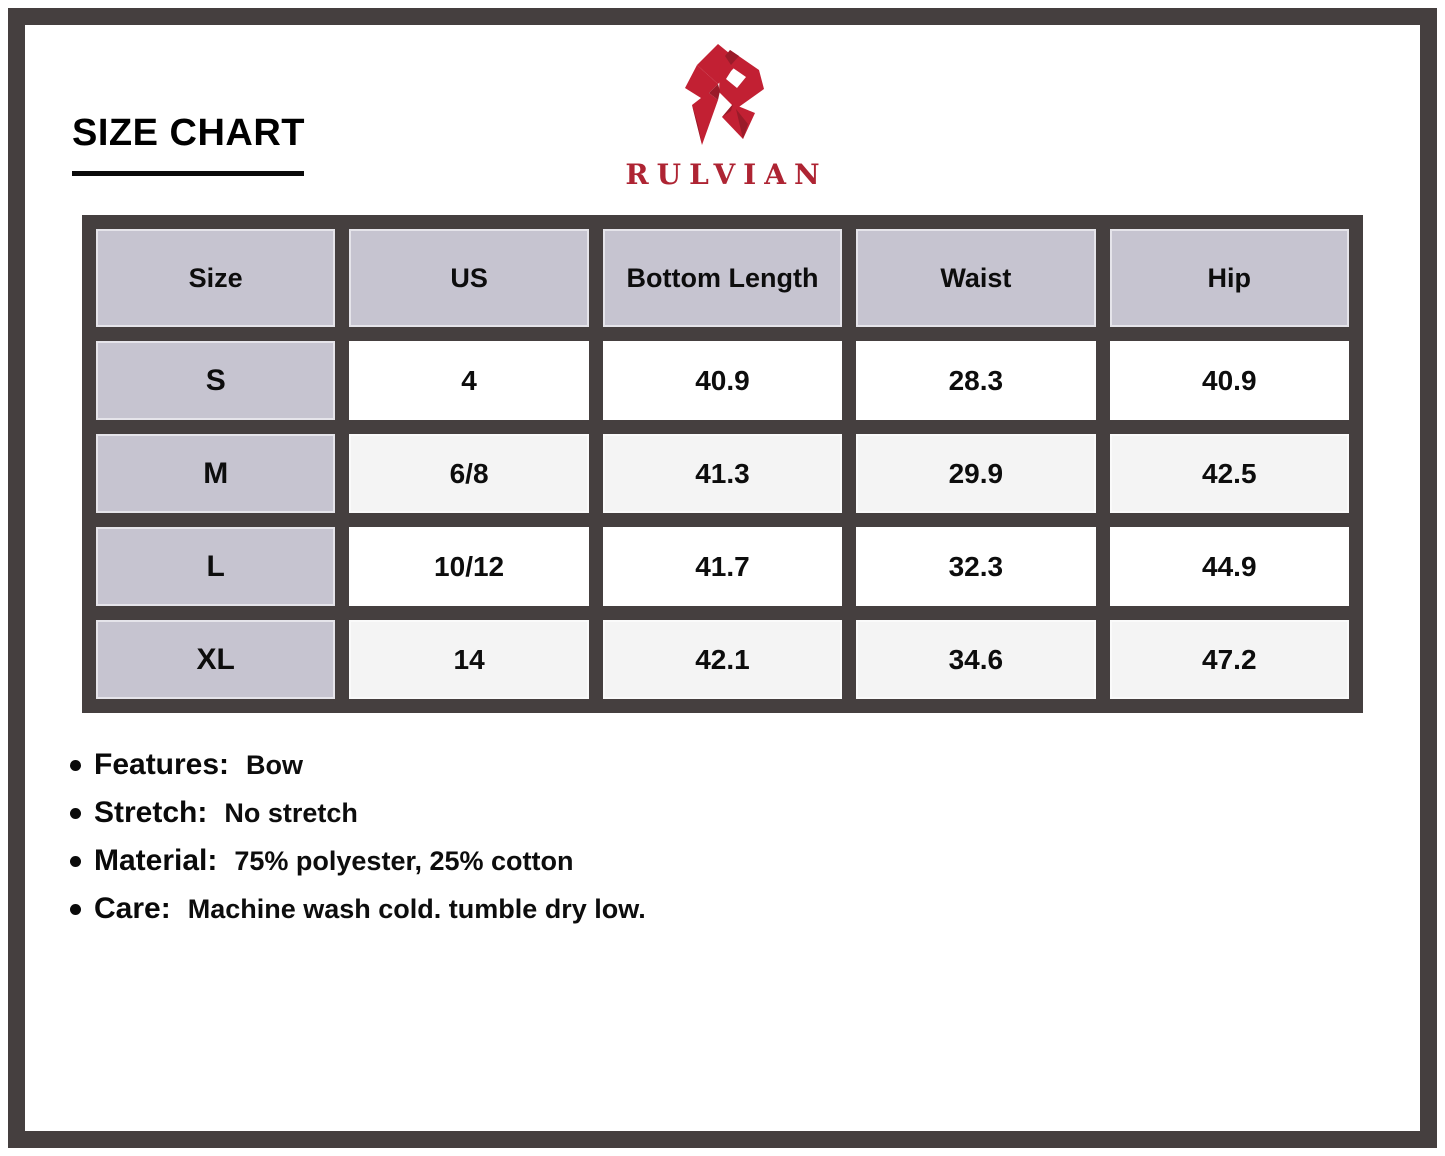 The image size is (1445, 1156). I want to click on column-header-us: US, so click(469, 278).